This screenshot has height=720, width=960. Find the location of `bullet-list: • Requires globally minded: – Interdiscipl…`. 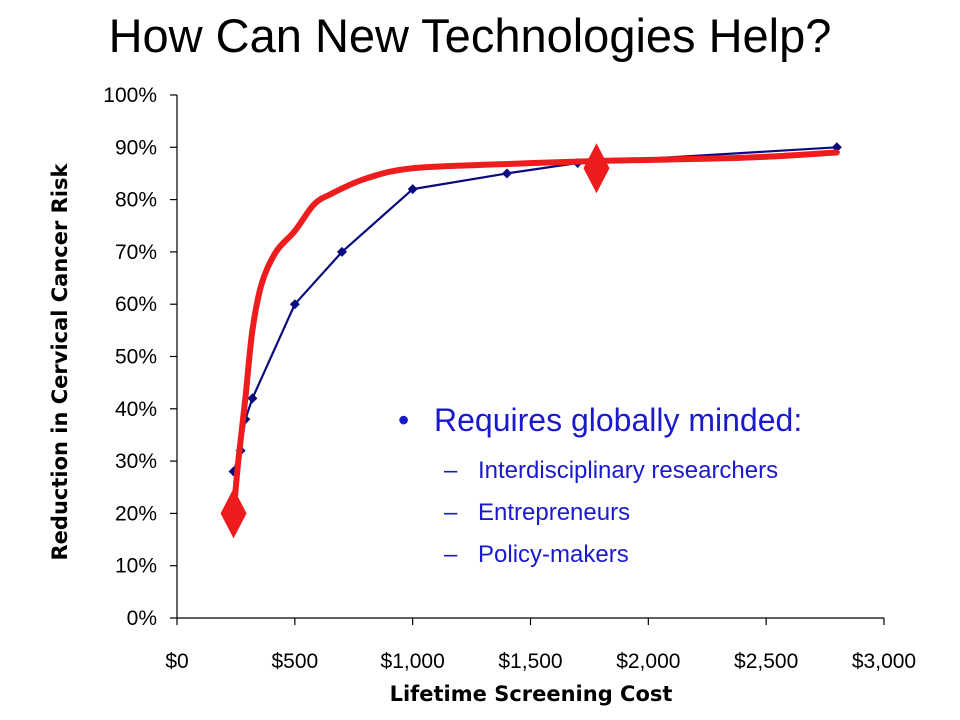

bullet-list: • Requires globally minded: – Interdiscipl… is located at coordinates (658, 488).